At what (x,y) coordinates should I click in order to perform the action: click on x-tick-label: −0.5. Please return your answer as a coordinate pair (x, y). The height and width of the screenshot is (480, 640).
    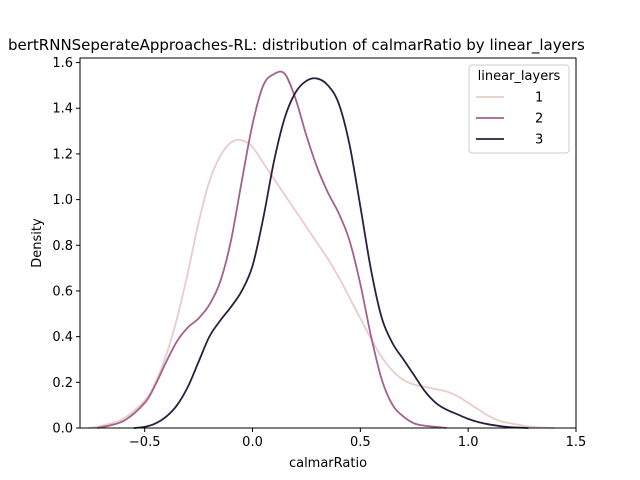
    Looking at the image, I should click on (145, 442).